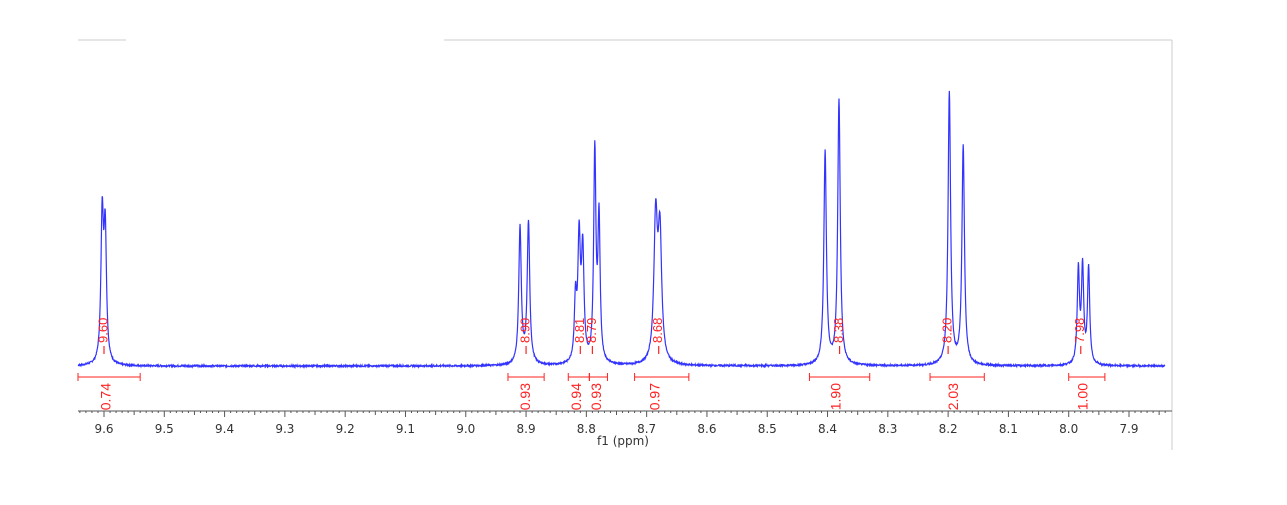 This screenshot has height=505, width=1287. I want to click on peak-label: 9.60, so click(102, 330).